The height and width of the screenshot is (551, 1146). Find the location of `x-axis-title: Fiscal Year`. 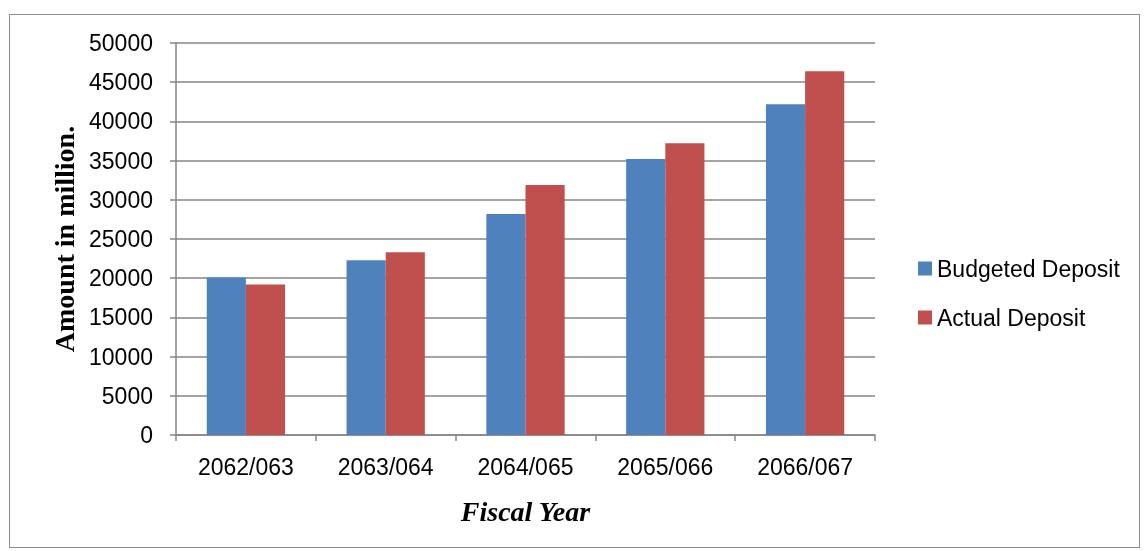

x-axis-title: Fiscal Year is located at coordinates (525, 511).